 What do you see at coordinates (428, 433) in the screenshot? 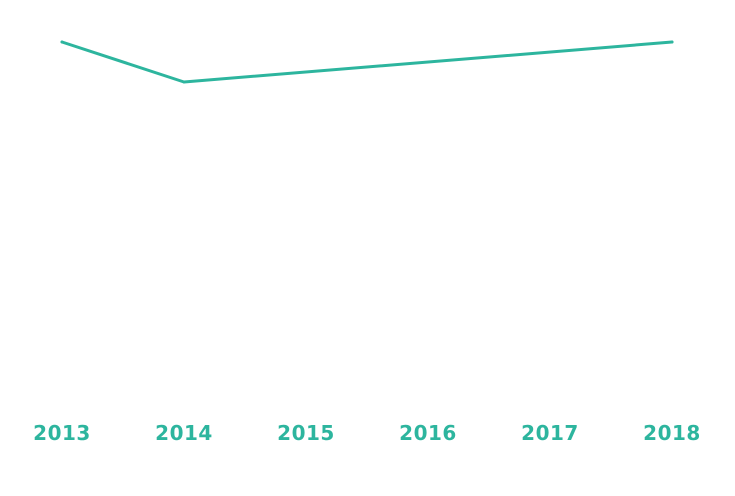
I see `x-tick-label-2016: 2016` at bounding box center [428, 433].